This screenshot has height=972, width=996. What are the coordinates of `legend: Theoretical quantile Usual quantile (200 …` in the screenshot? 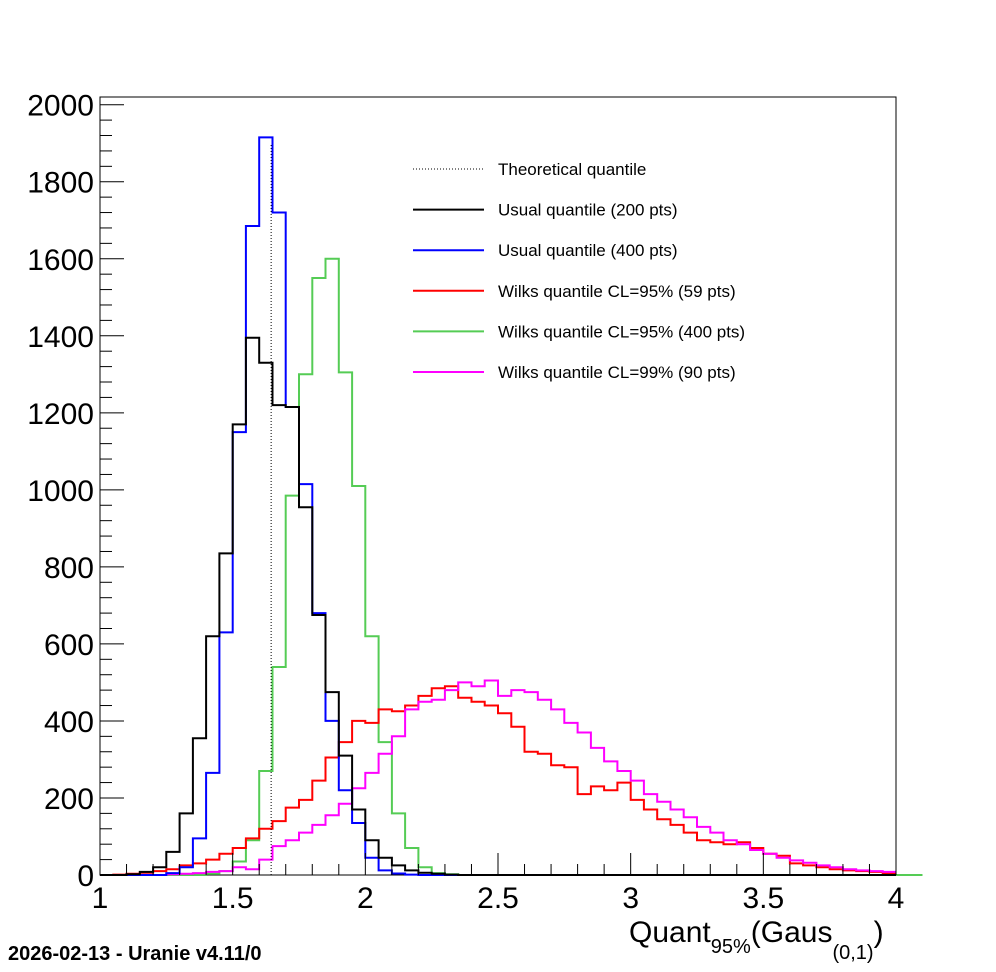 It's located at (579, 271).